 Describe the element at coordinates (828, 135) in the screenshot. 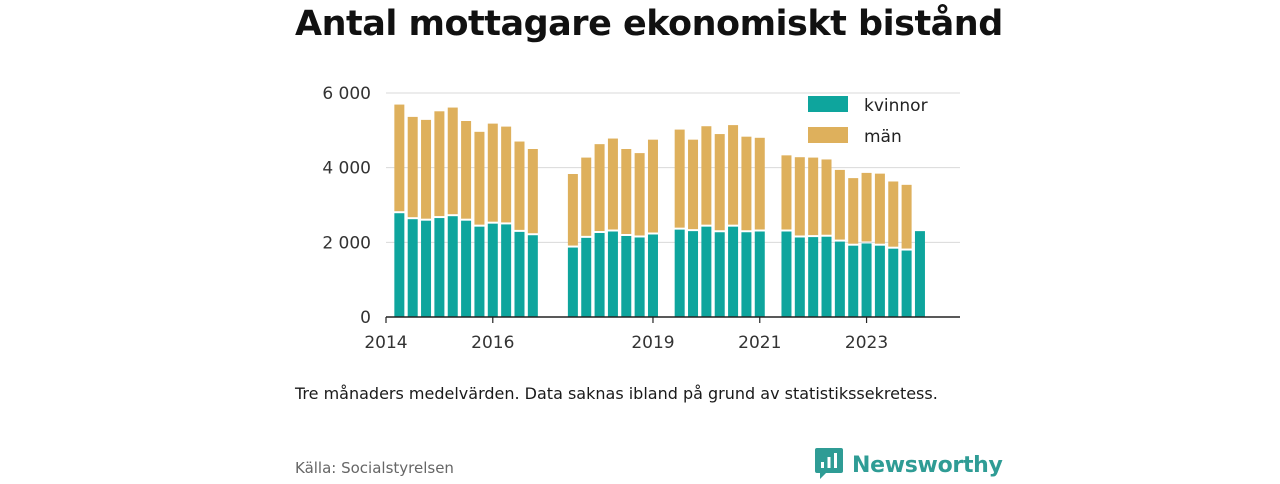

I see `legend-swatch-man` at that location.